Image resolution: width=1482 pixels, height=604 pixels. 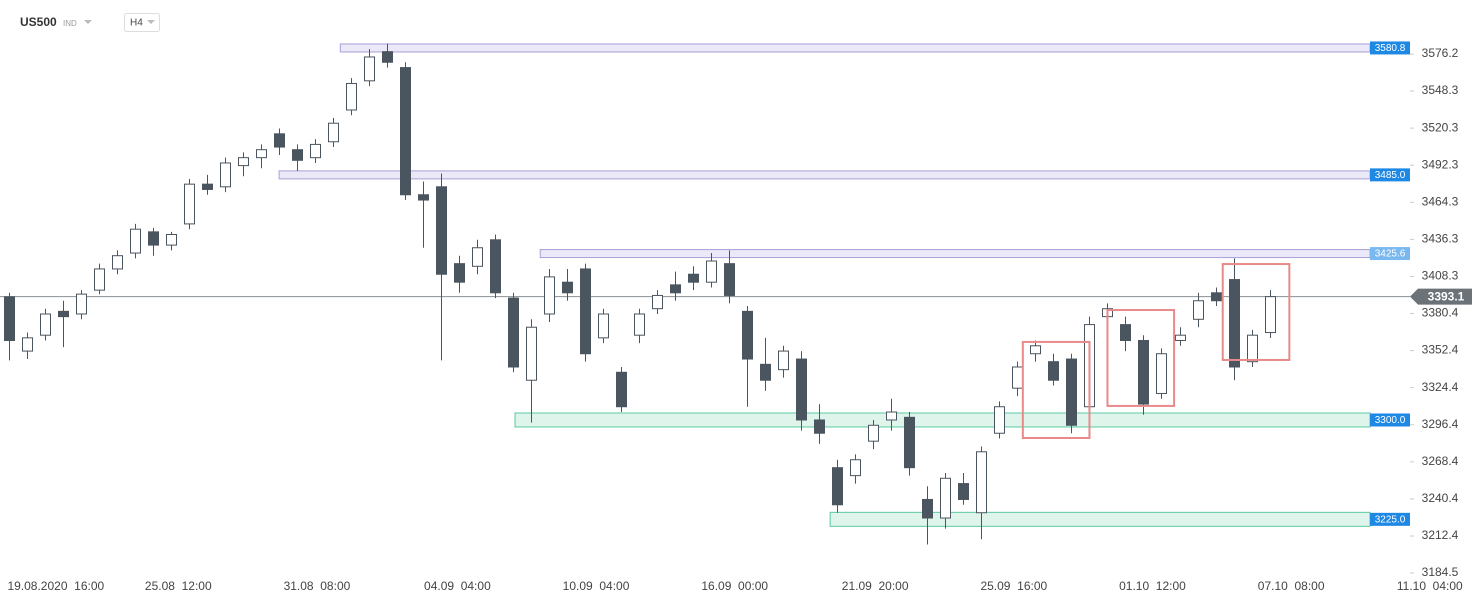 I want to click on x-tick-label: 16.09 00:00, so click(x=734, y=586).